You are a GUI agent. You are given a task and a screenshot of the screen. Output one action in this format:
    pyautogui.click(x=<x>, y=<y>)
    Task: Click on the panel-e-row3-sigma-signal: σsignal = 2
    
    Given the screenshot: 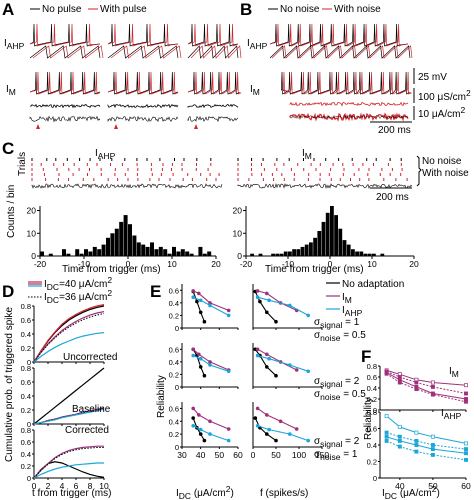 What is the action you would take?
    pyautogui.click(x=337, y=442)
    